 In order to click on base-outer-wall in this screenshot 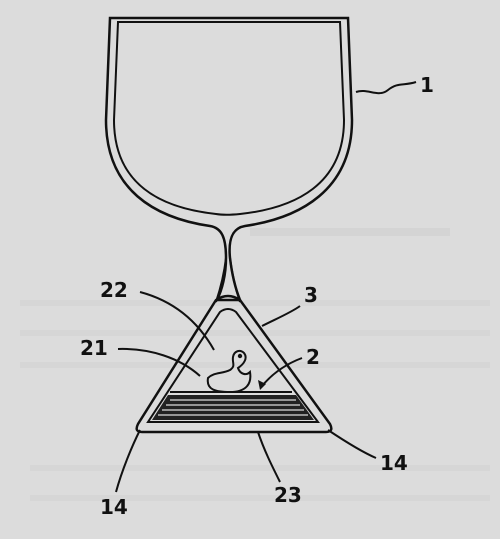, I will do `click(234, 364)`.